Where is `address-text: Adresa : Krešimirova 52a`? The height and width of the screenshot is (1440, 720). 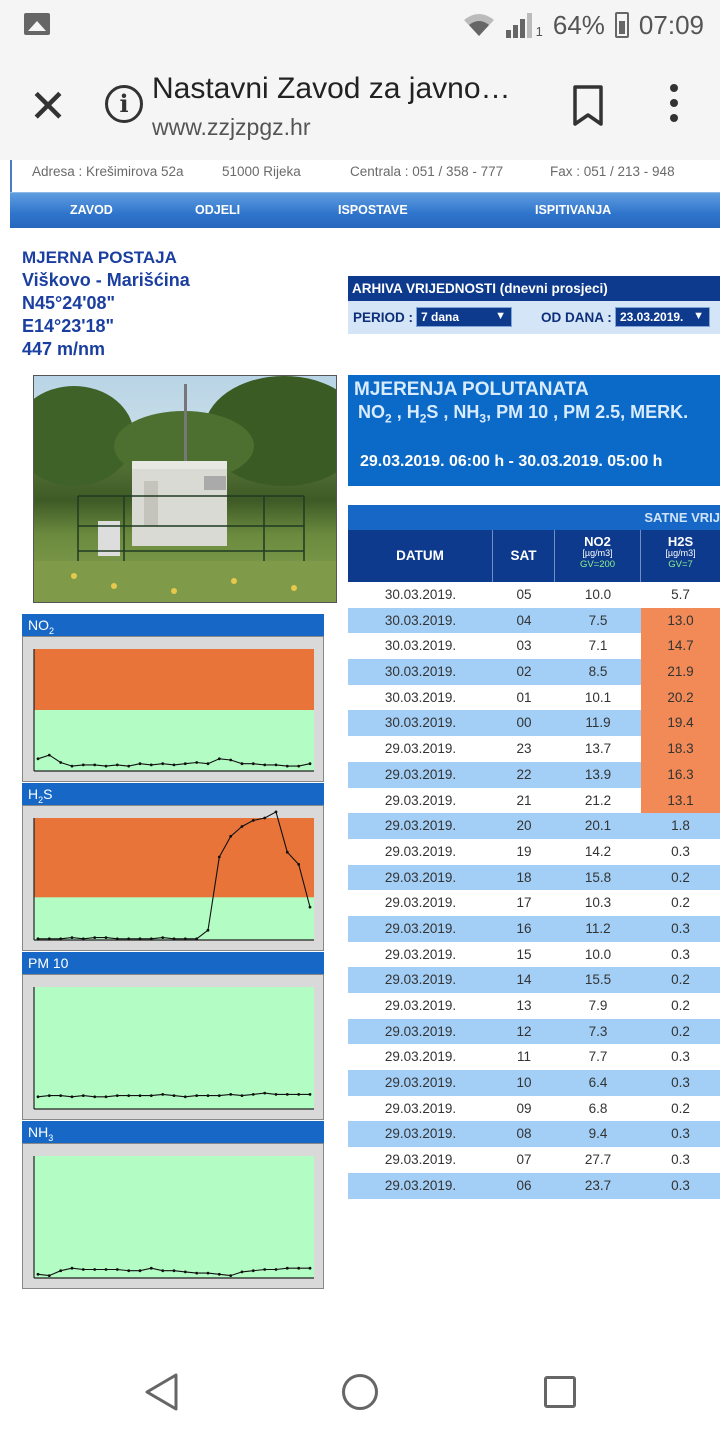 address-text: Adresa : Krešimirova 52a is located at coordinates (108, 171).